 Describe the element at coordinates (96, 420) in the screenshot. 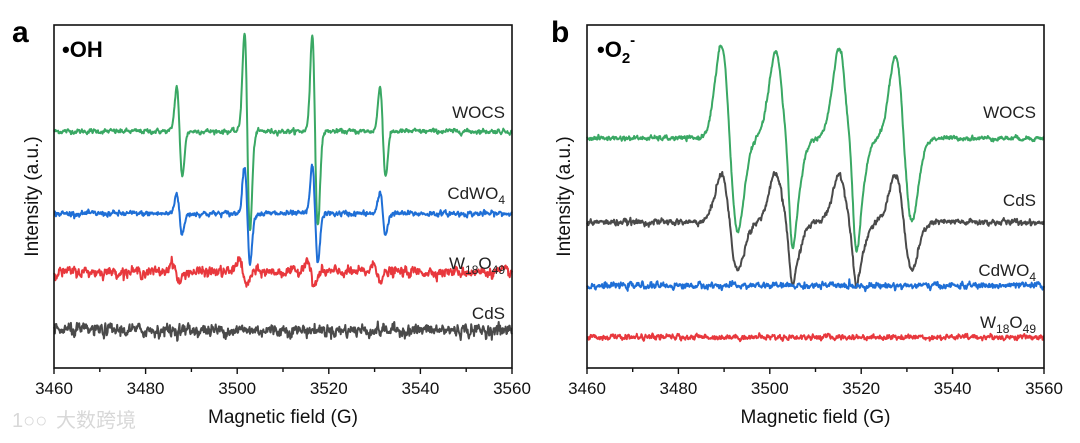

I see `watermark-text: 大数跨境` at that location.